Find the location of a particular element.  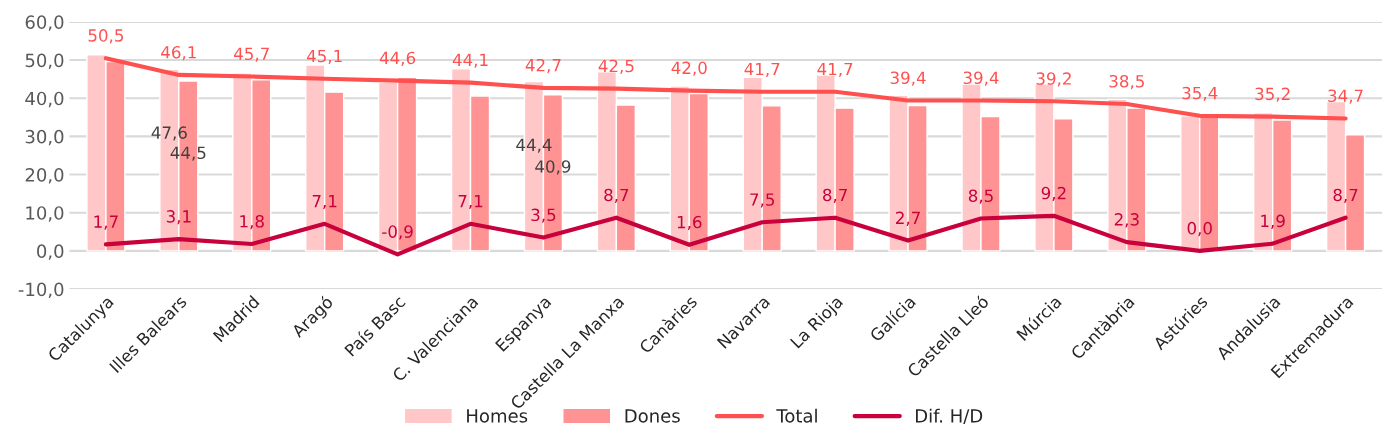

data-label: 34,7 is located at coordinates (1345, 96).